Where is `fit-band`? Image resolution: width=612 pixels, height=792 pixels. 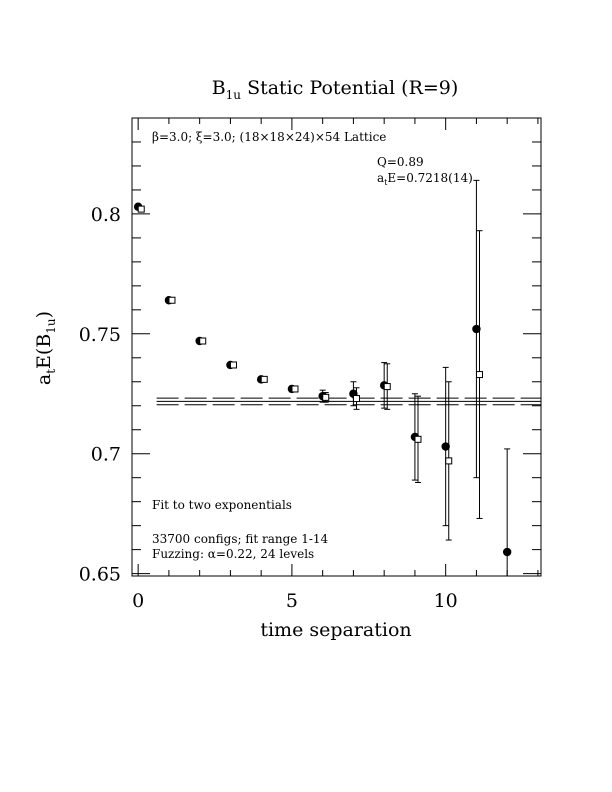
fit-band is located at coordinates (348, 401).